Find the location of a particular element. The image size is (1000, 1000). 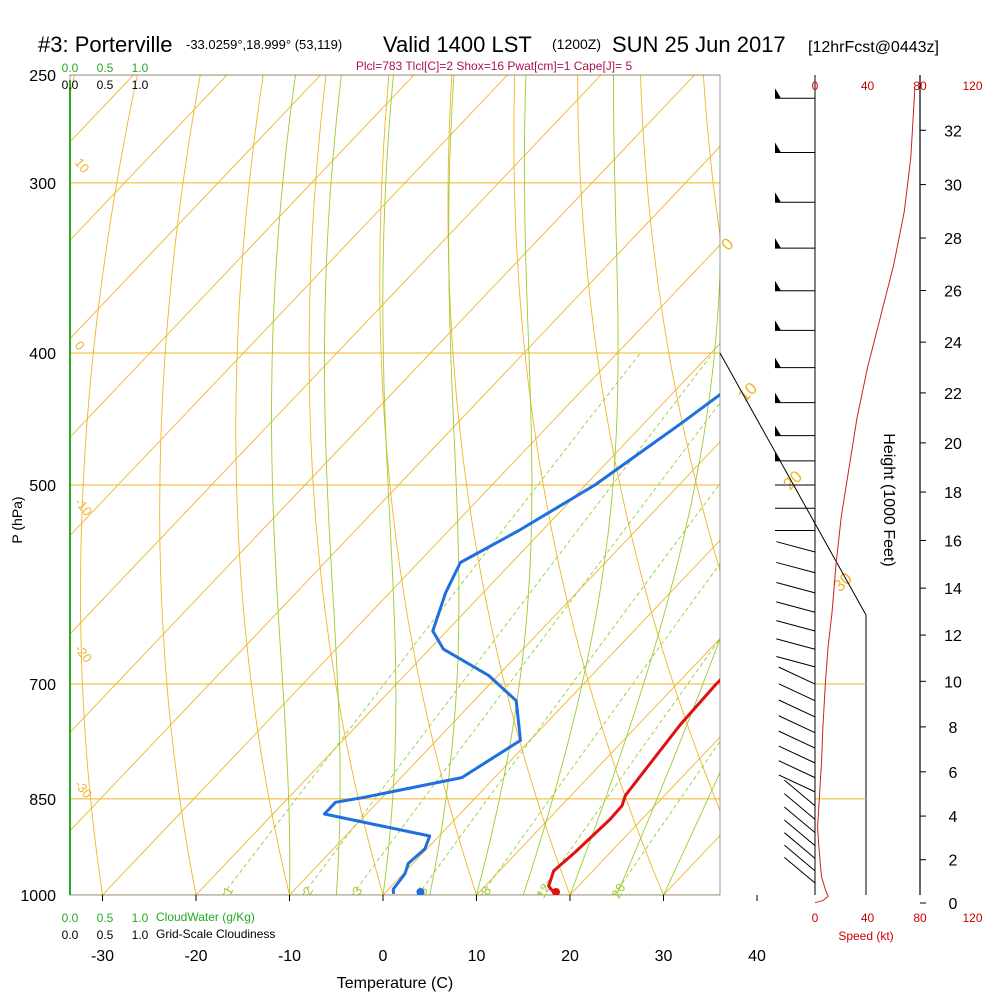

title-utc: (1200Z) is located at coordinates (576, 44).